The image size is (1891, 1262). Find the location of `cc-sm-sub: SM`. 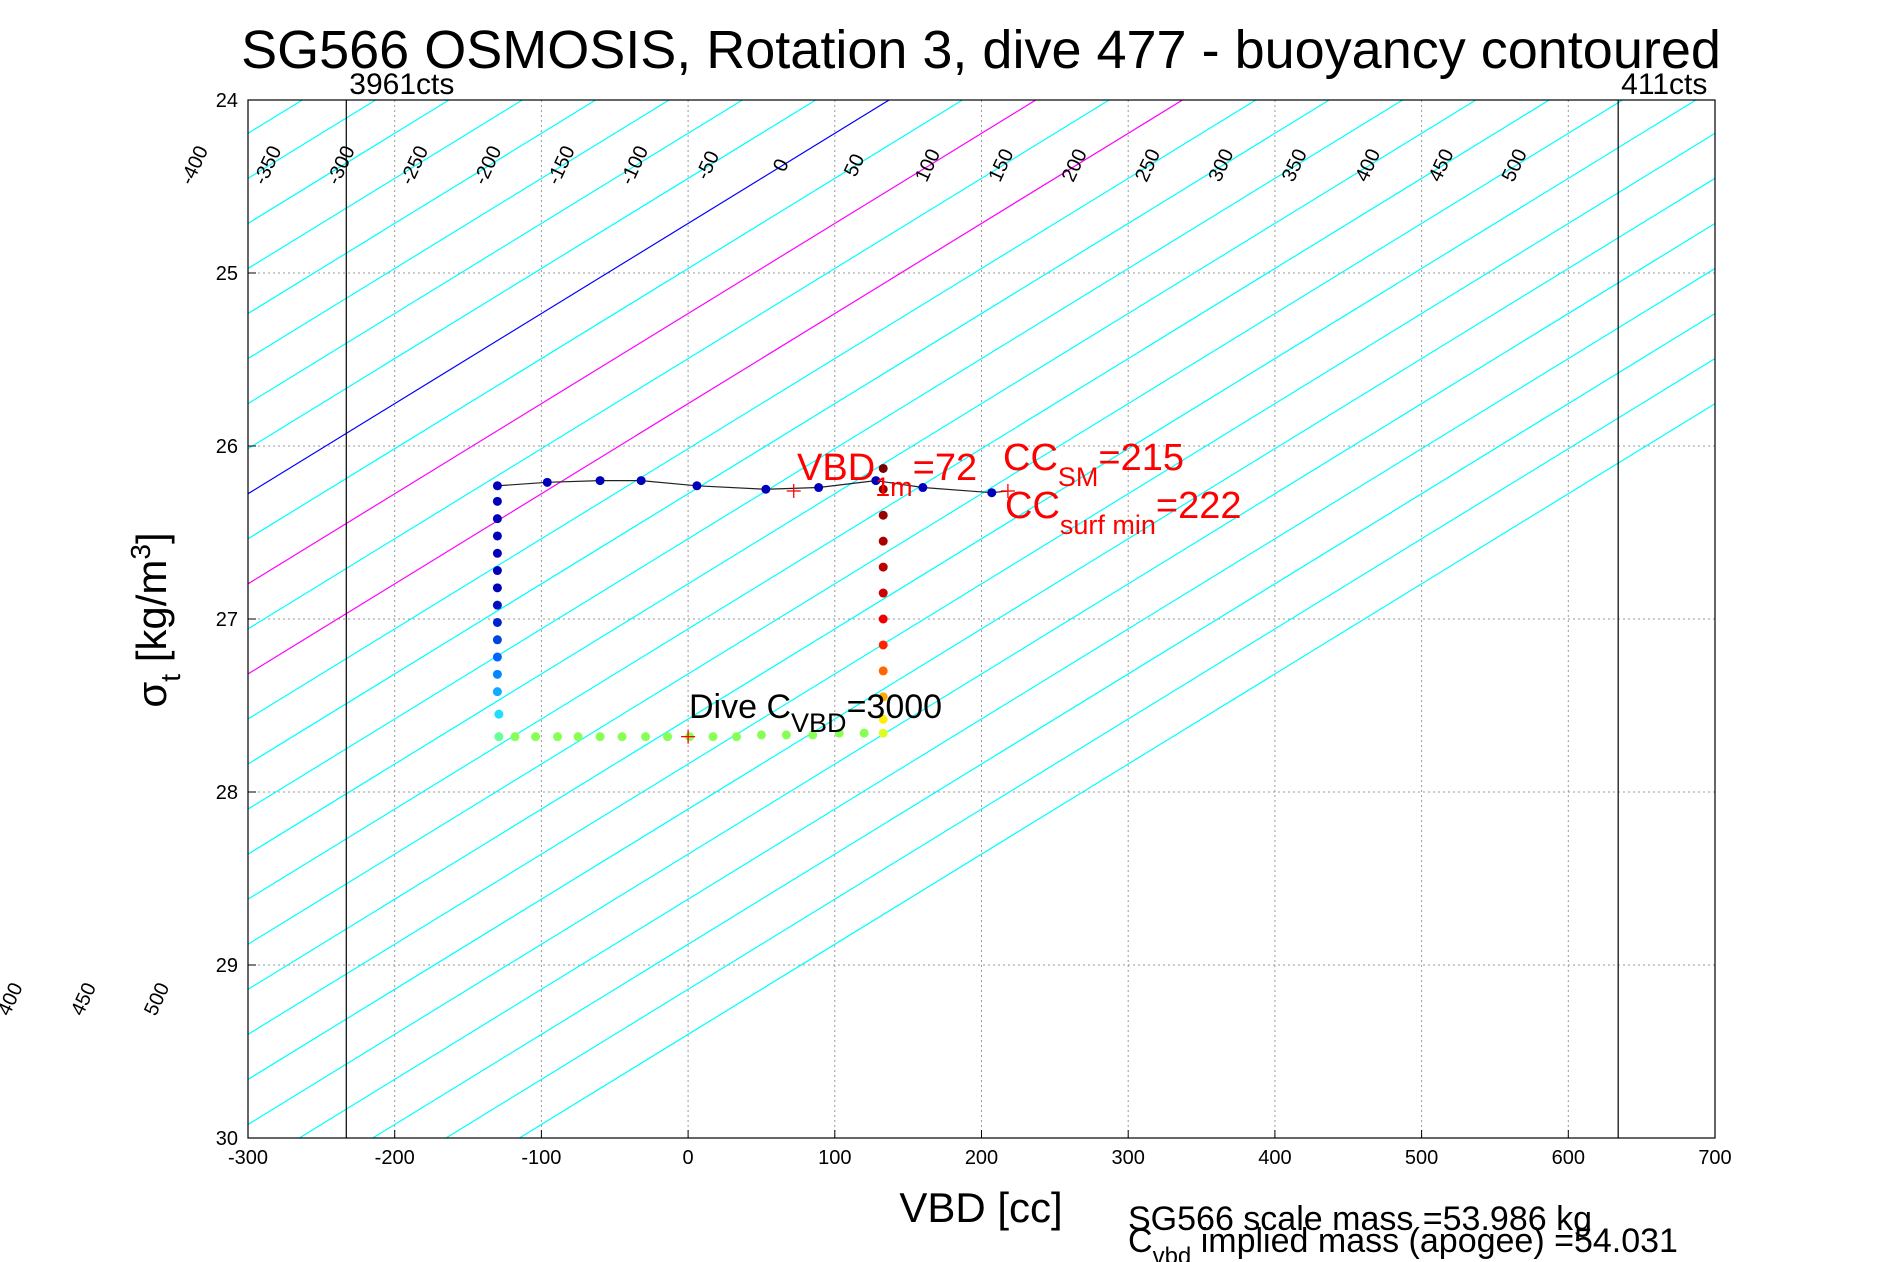

cc-sm-sub: SM is located at coordinates (1078, 477).